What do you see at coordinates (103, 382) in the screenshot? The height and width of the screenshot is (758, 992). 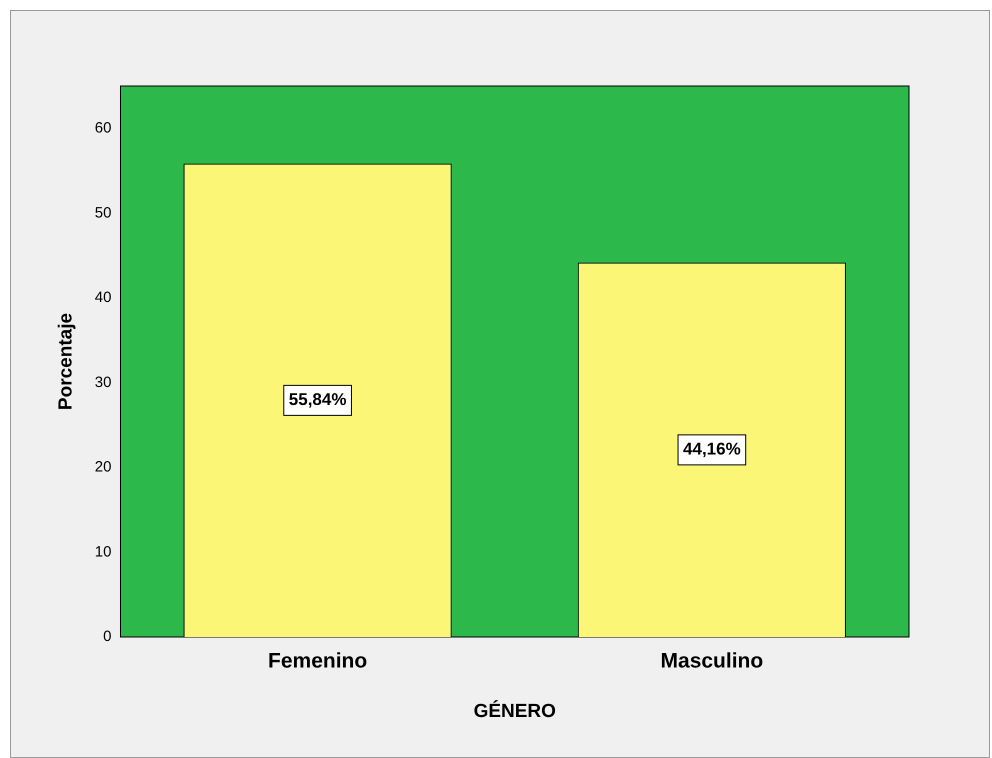 I see `y-tick-label: 30` at bounding box center [103, 382].